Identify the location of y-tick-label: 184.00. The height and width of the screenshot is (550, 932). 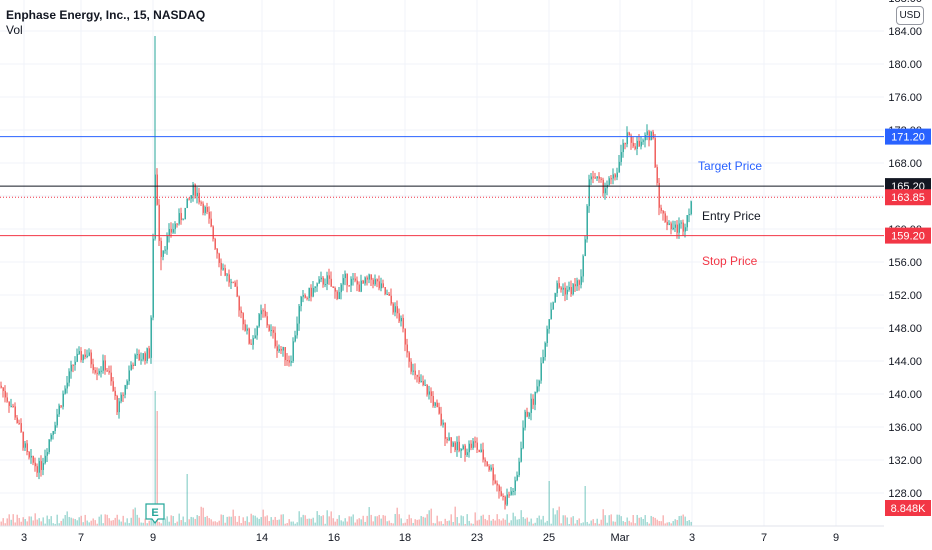
(905, 32).